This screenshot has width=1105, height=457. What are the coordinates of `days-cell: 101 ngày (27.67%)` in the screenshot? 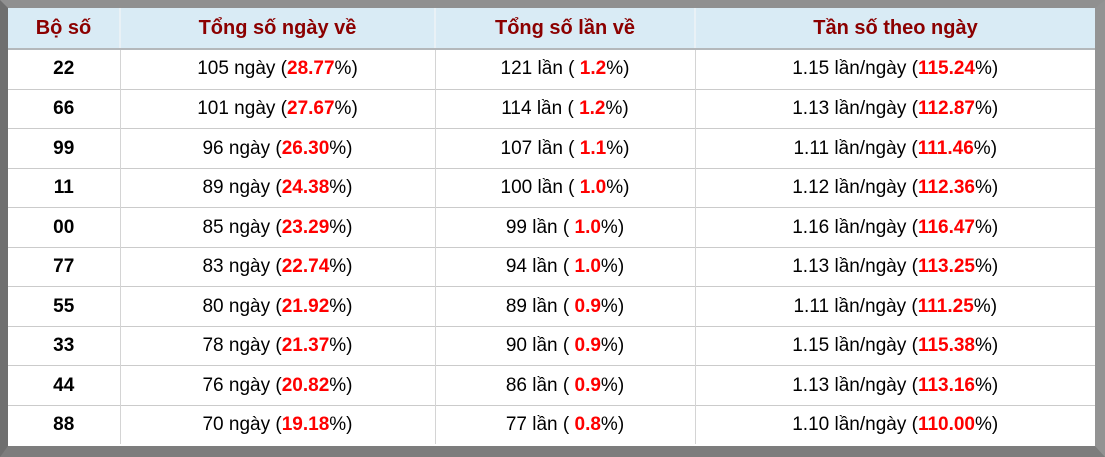 It's located at (277, 108).